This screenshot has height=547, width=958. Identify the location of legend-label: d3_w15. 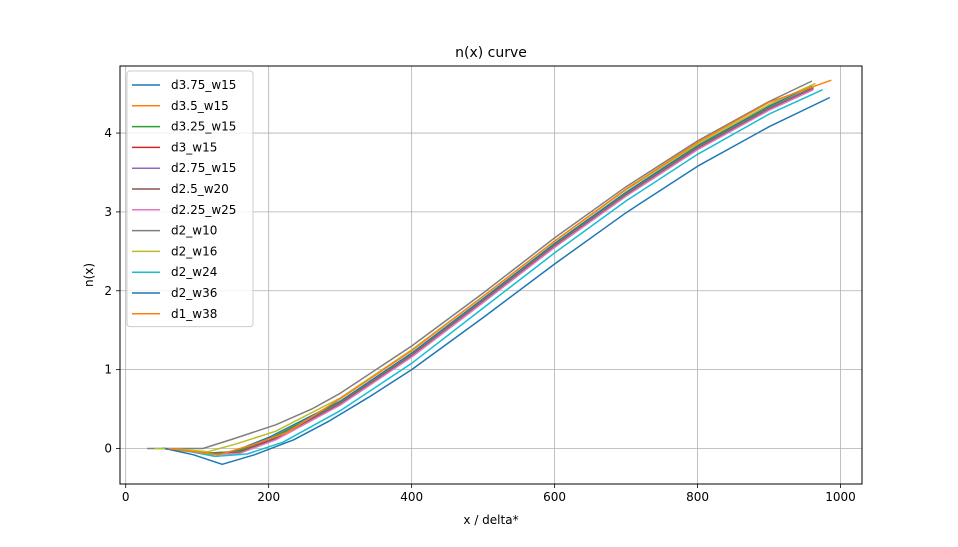
(194, 147).